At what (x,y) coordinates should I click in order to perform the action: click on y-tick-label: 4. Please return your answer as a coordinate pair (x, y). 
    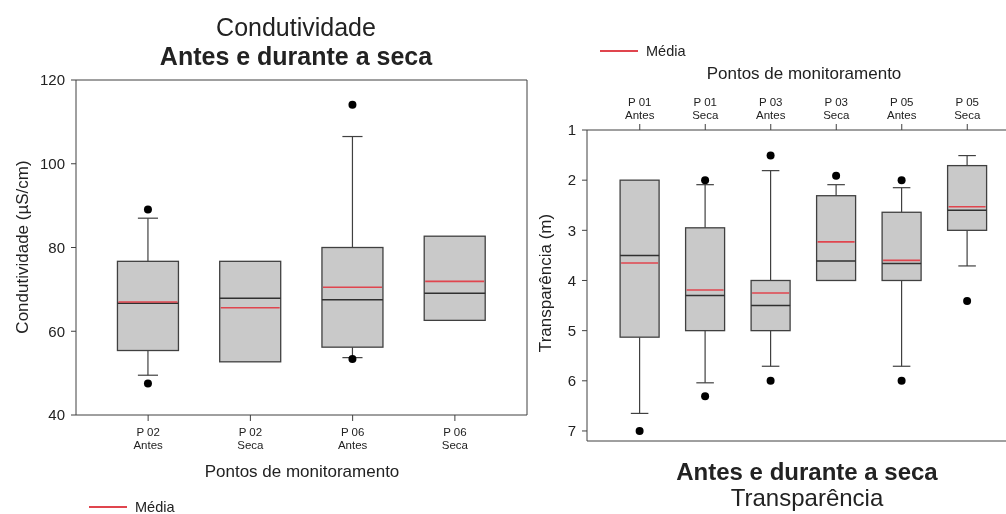
    Looking at the image, I should click on (571, 280).